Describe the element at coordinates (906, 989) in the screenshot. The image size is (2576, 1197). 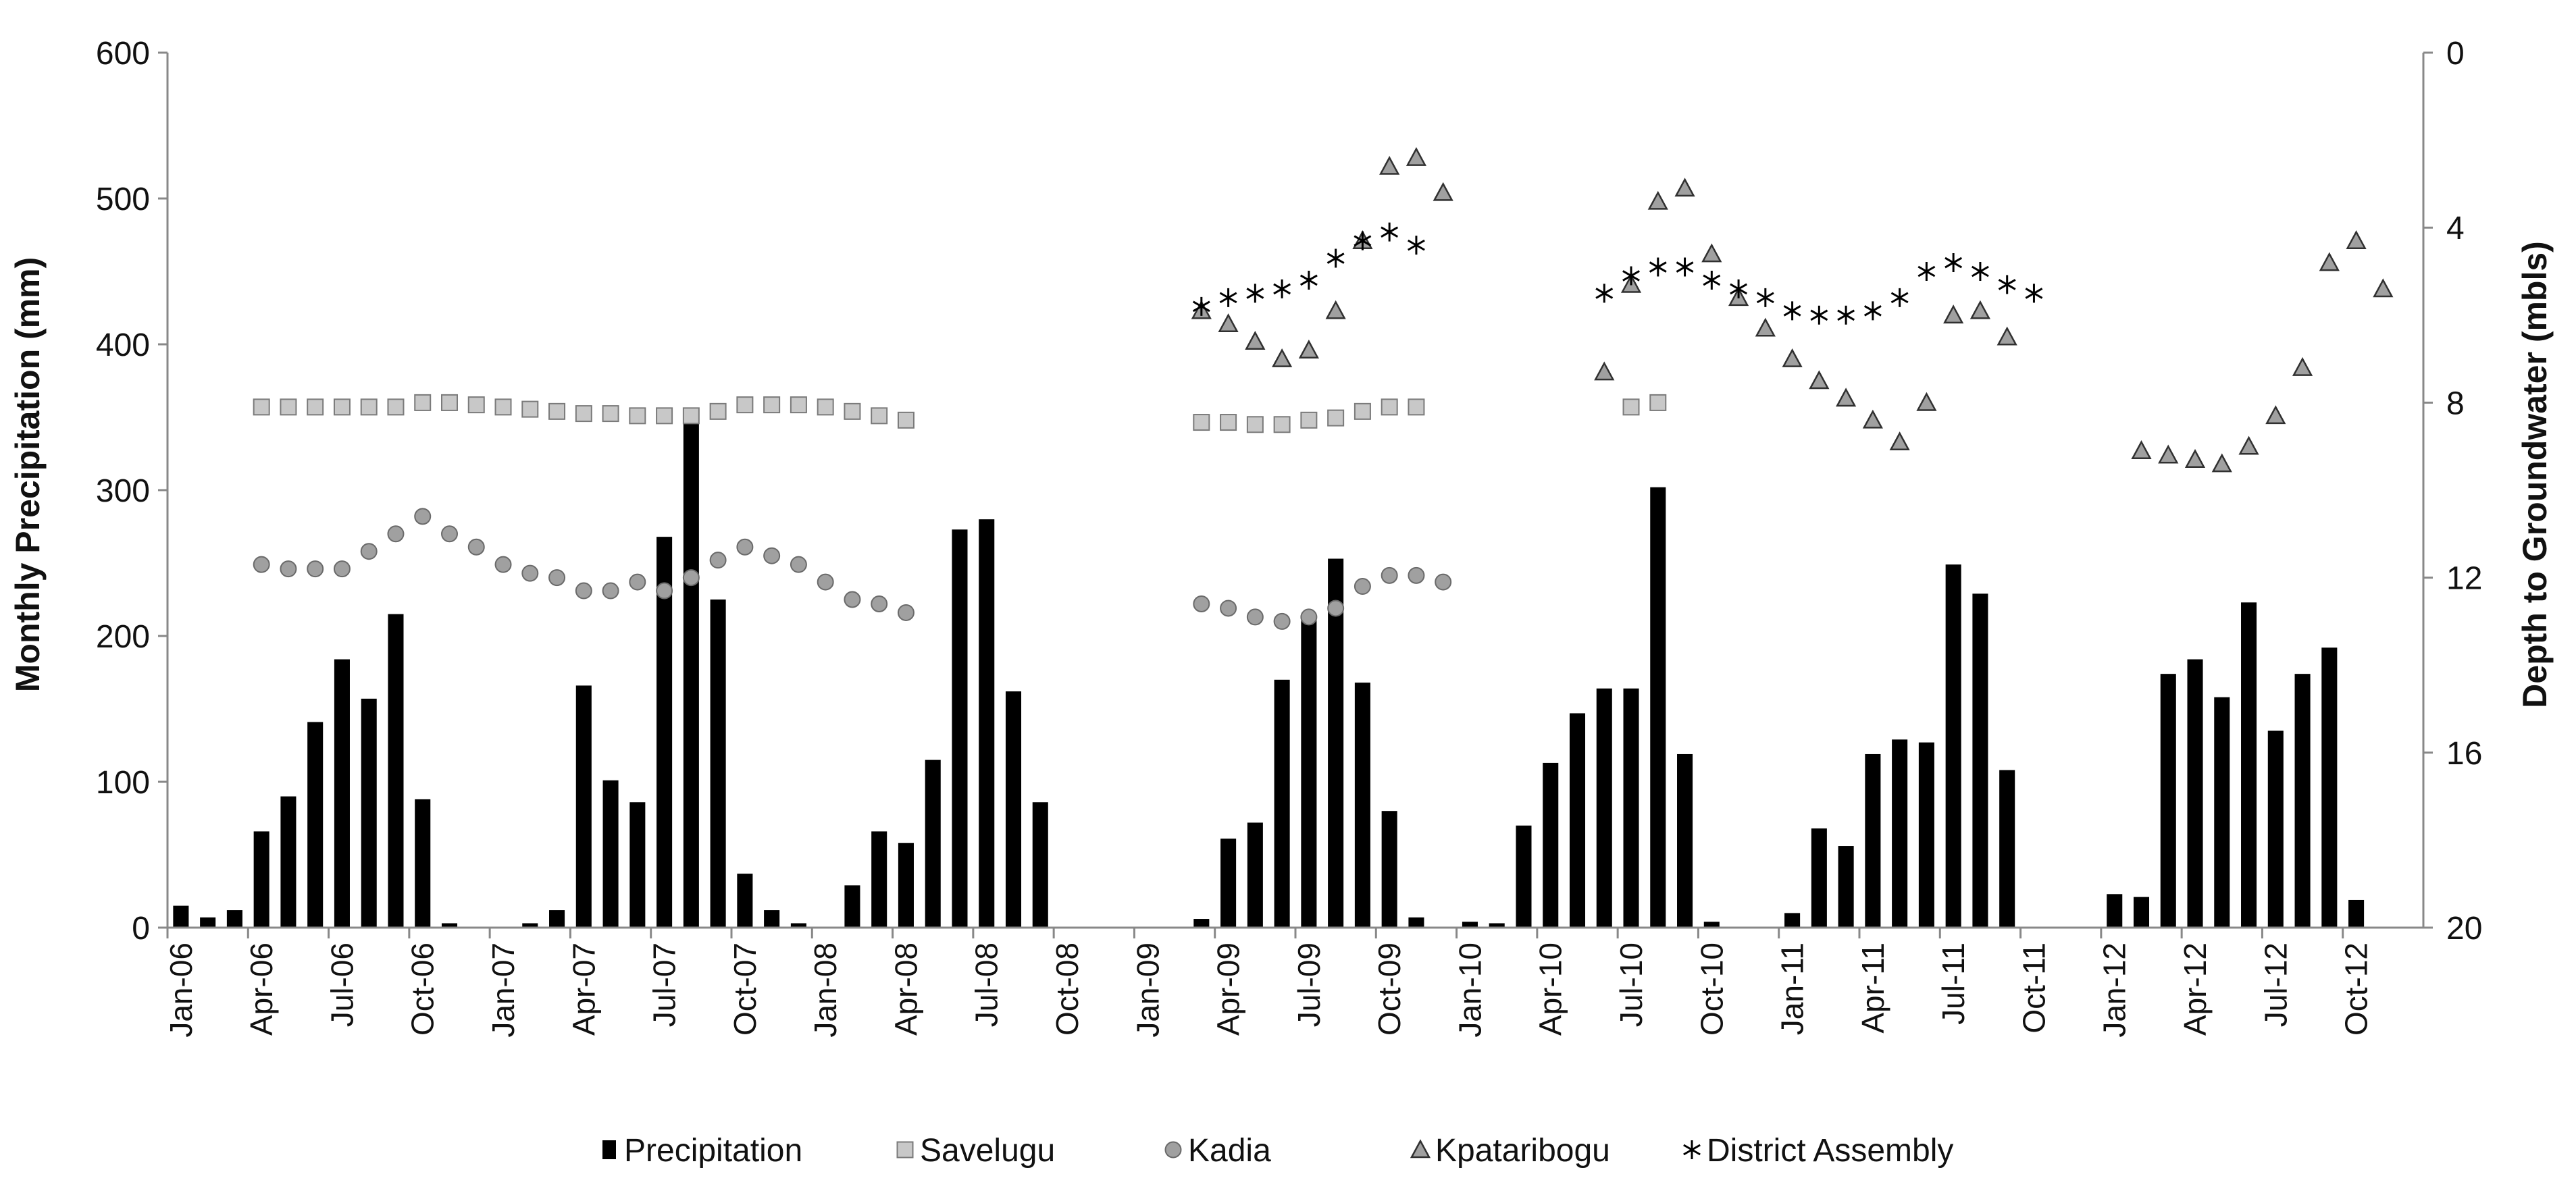
I see `x-tick-label: Apr-08` at that location.